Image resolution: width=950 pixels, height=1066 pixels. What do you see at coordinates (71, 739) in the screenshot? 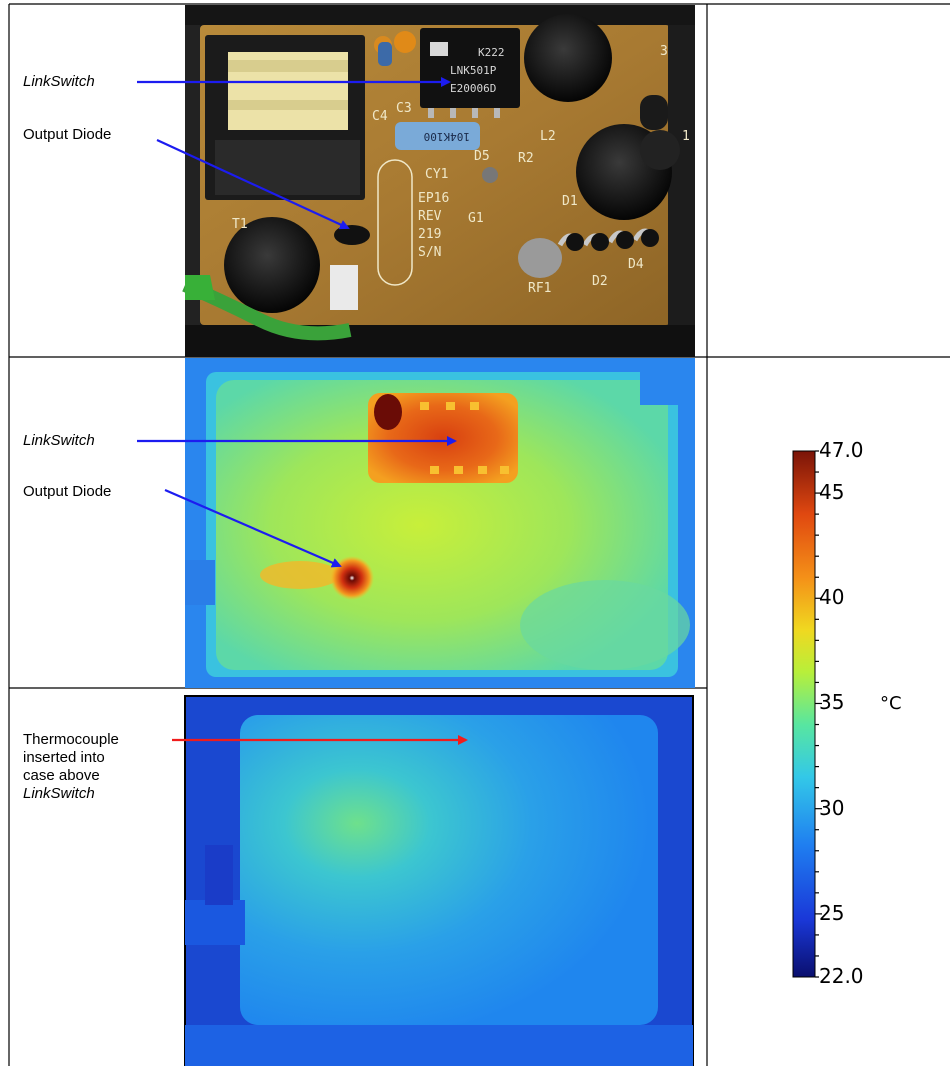
I see `thermocouple-line-1: Thermocouple` at bounding box center [71, 739].